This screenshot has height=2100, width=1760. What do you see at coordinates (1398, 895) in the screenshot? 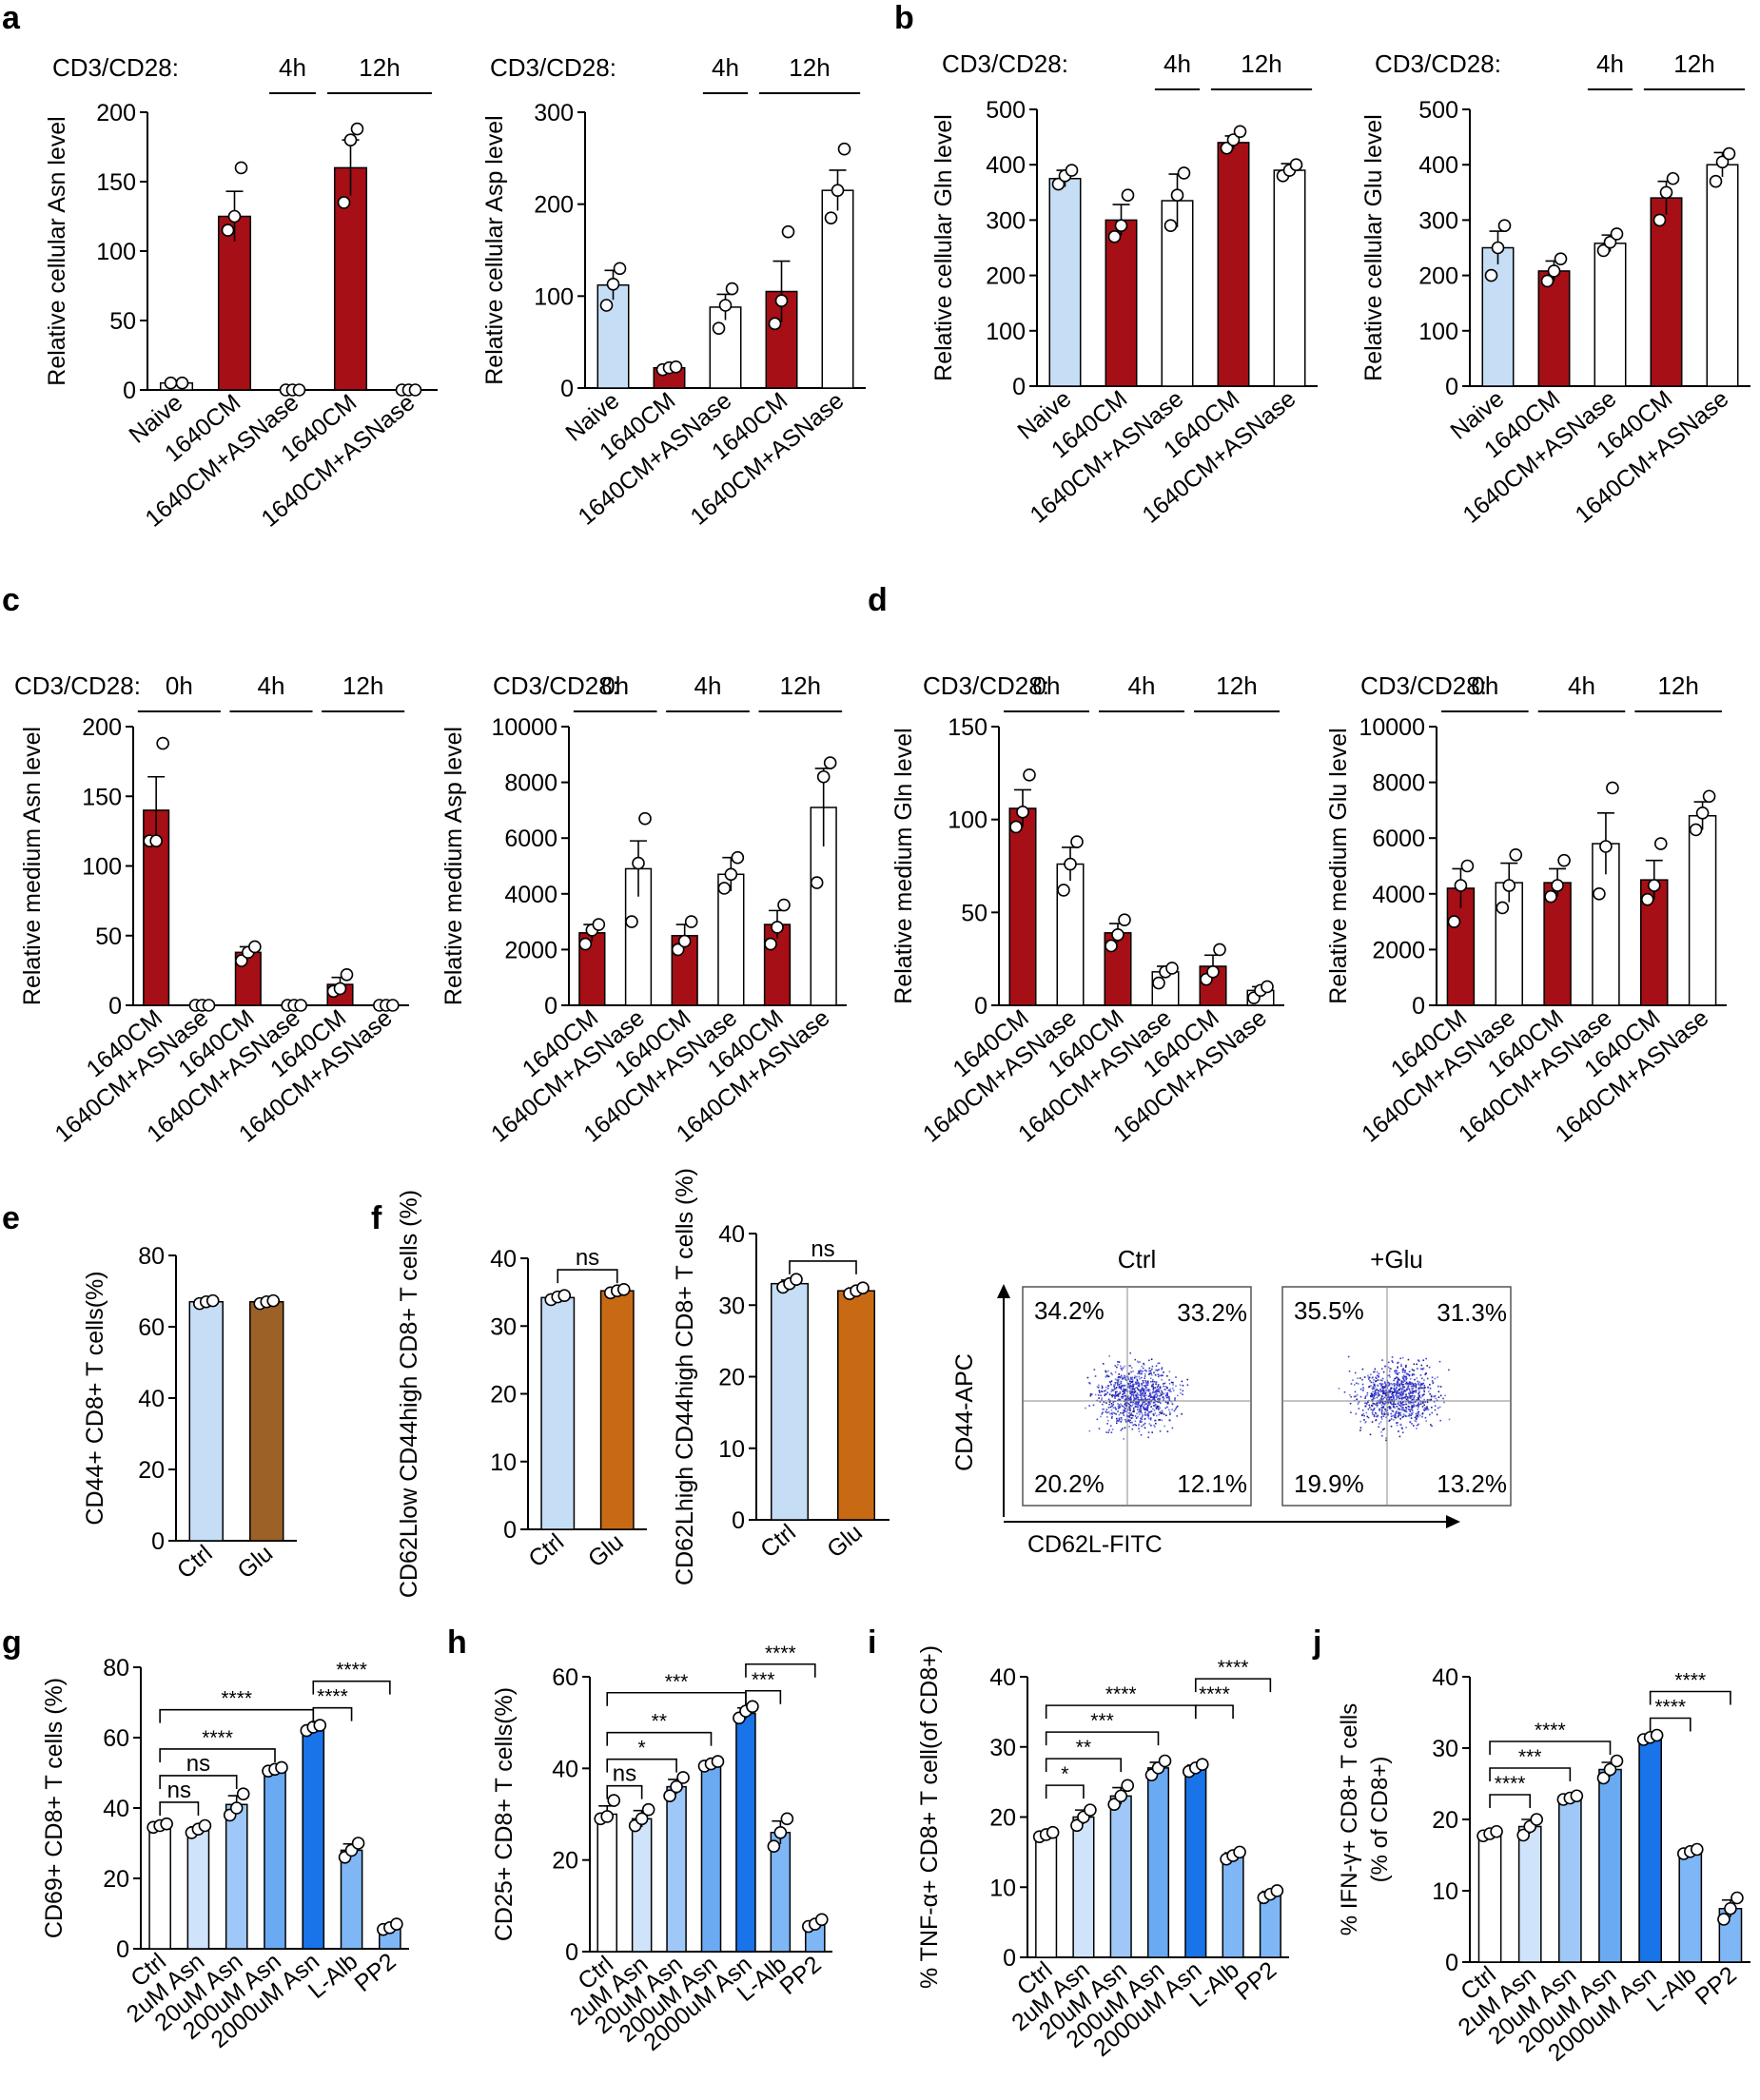
I see `y-tick-label: 4000` at bounding box center [1398, 895].